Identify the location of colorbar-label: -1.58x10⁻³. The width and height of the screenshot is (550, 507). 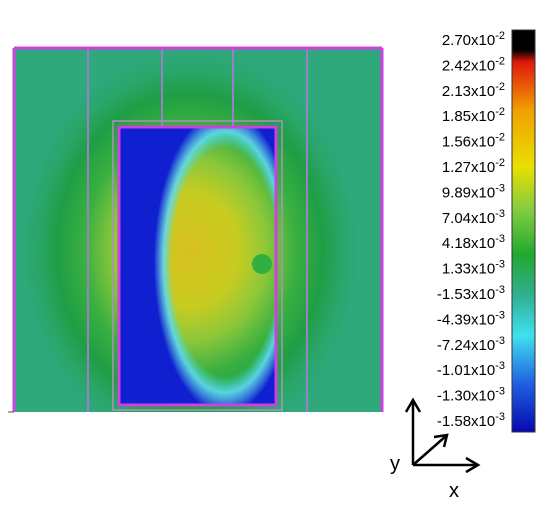
(471, 420).